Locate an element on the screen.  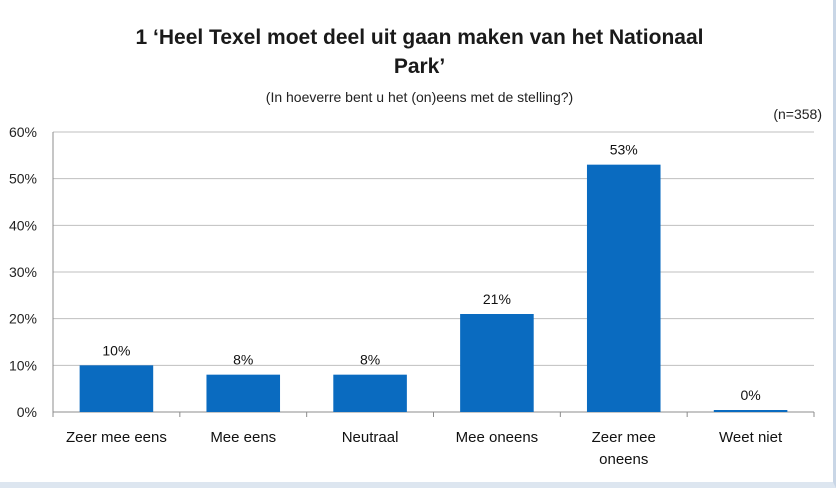
data-label: 21% is located at coordinates (497, 299).